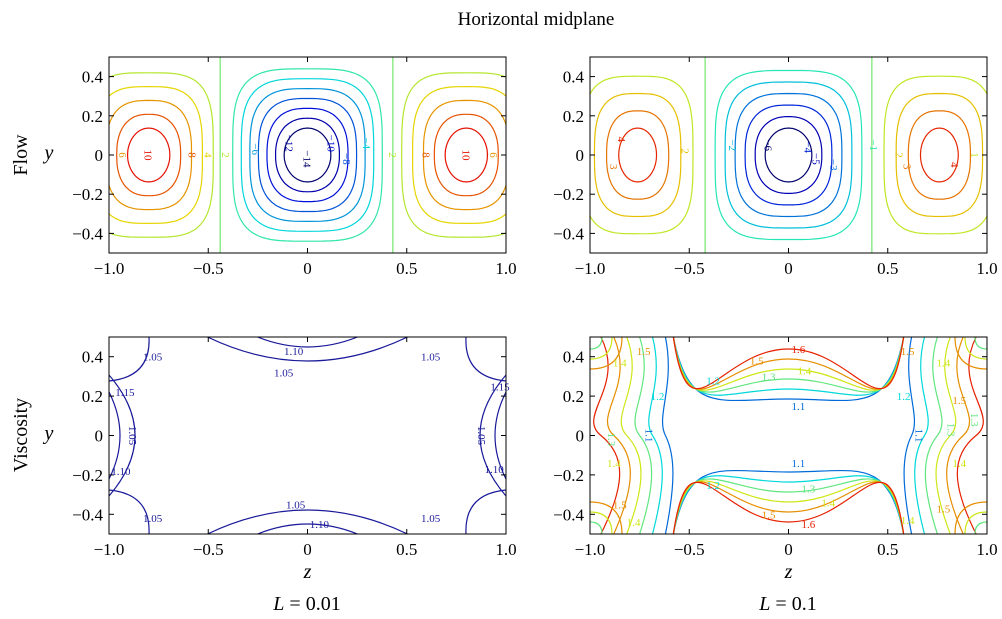  I want to click on contour-label: 1, so click(974, 155).